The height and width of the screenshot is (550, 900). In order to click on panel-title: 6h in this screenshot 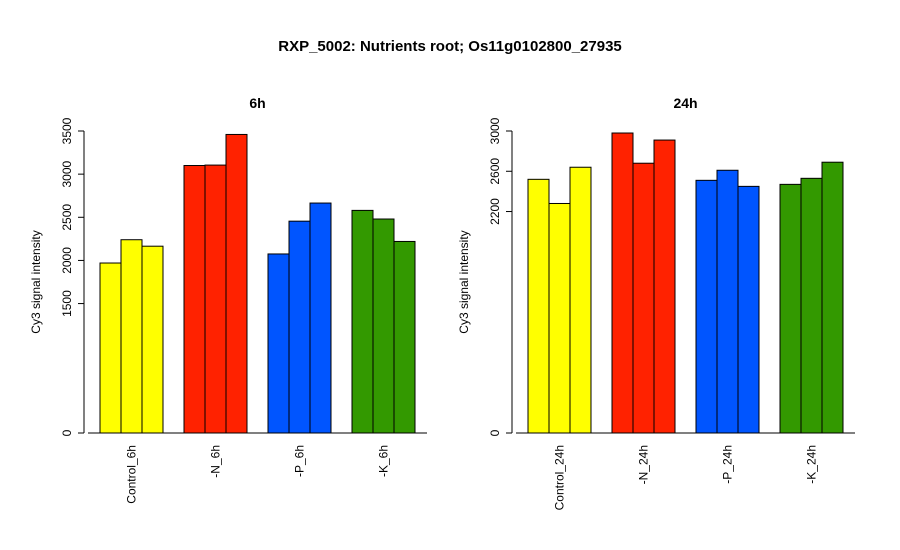, I will do `click(257, 103)`.